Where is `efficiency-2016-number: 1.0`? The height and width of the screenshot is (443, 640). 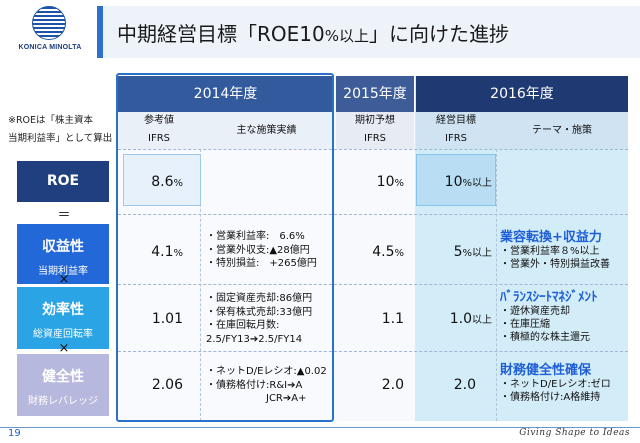
efficiency-2016-number: 1.0 is located at coordinates (460, 319).